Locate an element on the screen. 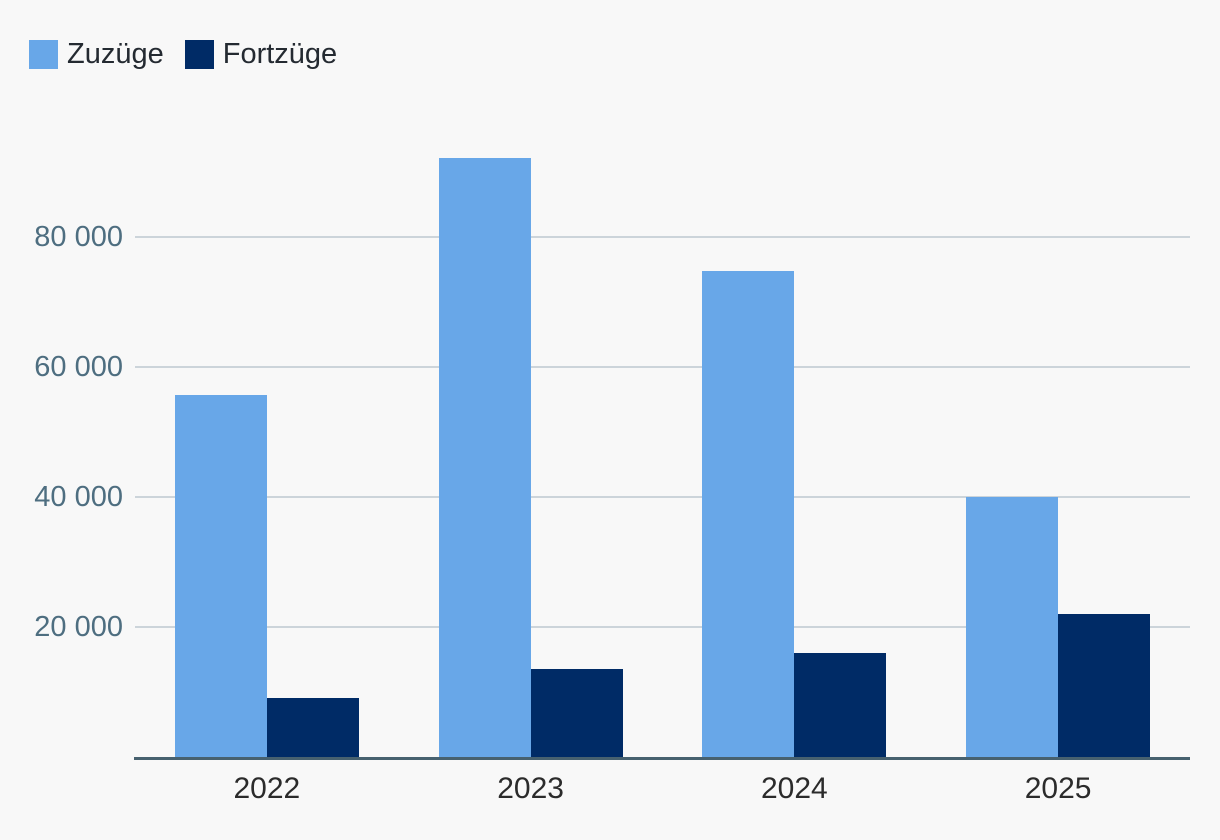 Image resolution: width=1220 pixels, height=840 pixels. x-axis-line is located at coordinates (662, 758).